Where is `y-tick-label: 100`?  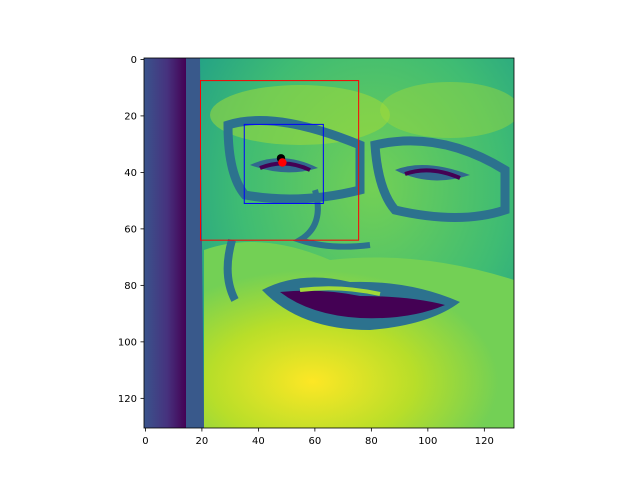 y-tick-label: 100 is located at coordinates (127, 342).